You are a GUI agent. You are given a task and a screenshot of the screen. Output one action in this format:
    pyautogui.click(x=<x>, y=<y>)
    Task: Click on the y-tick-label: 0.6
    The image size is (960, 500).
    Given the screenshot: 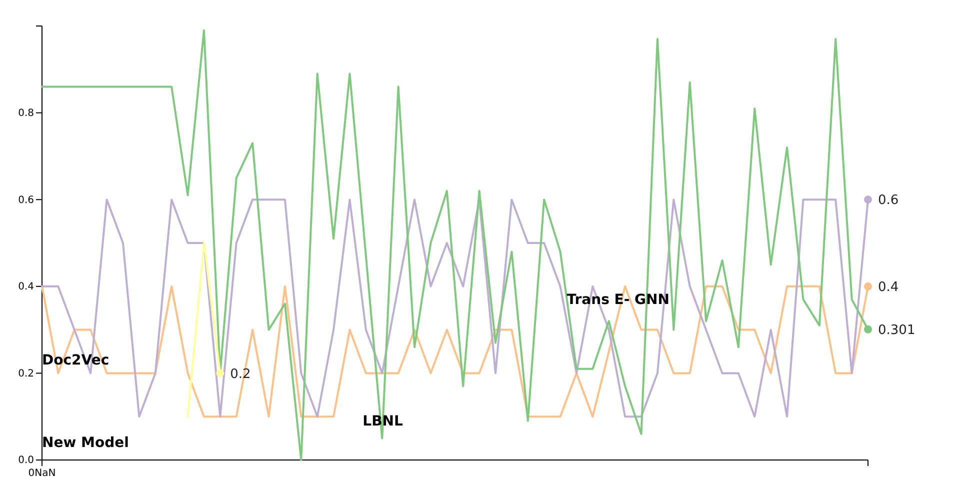 What is the action you would take?
    pyautogui.click(x=26, y=200)
    